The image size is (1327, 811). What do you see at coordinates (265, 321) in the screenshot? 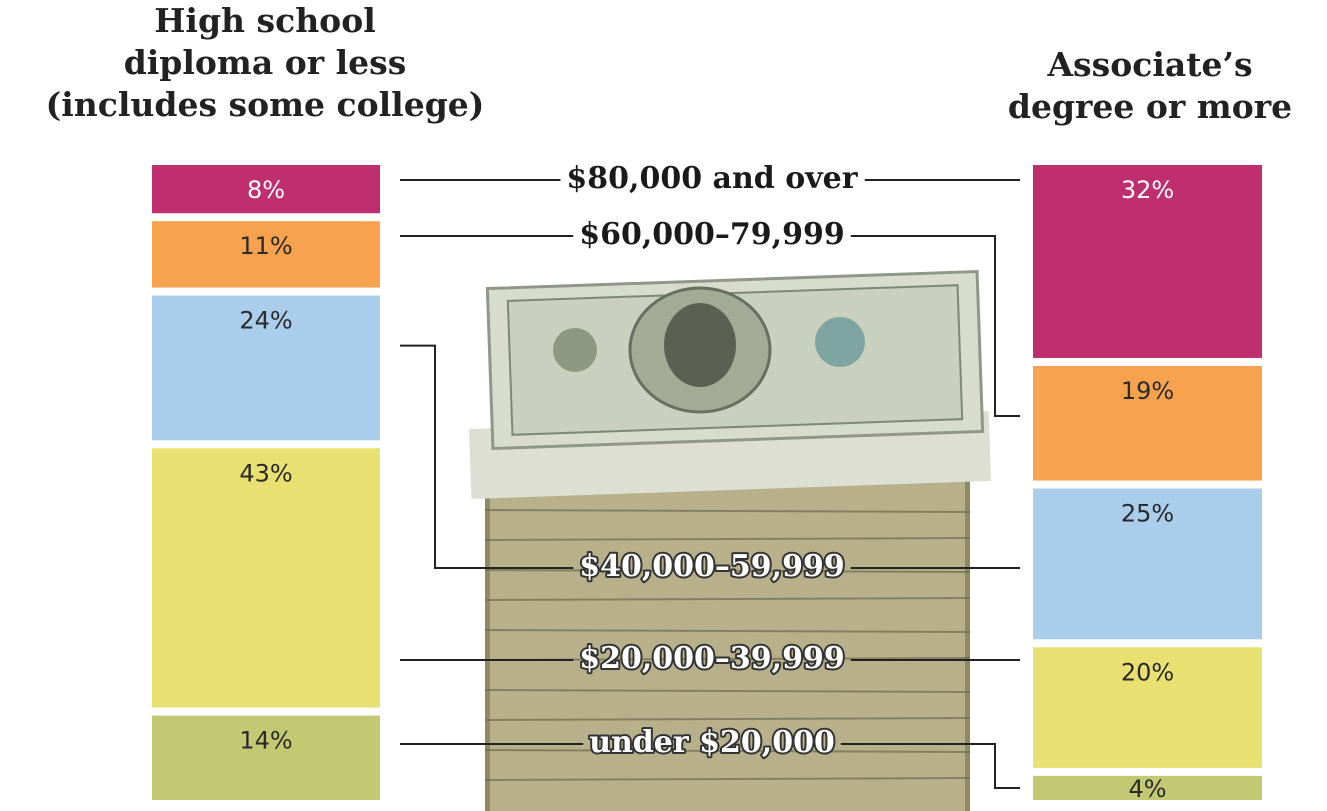
I see `value-label: 24%` at bounding box center [265, 321].